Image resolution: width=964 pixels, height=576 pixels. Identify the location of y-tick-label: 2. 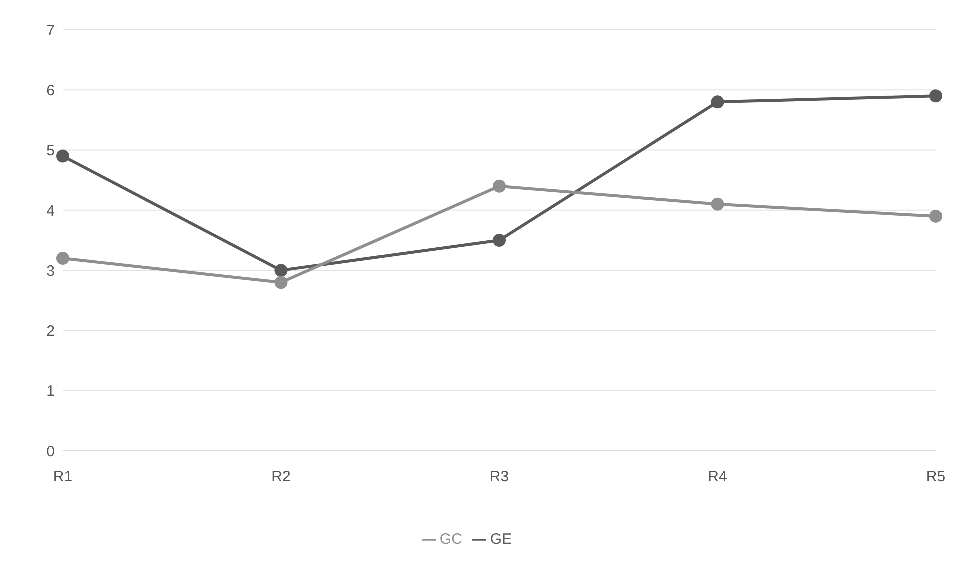
(50, 331).